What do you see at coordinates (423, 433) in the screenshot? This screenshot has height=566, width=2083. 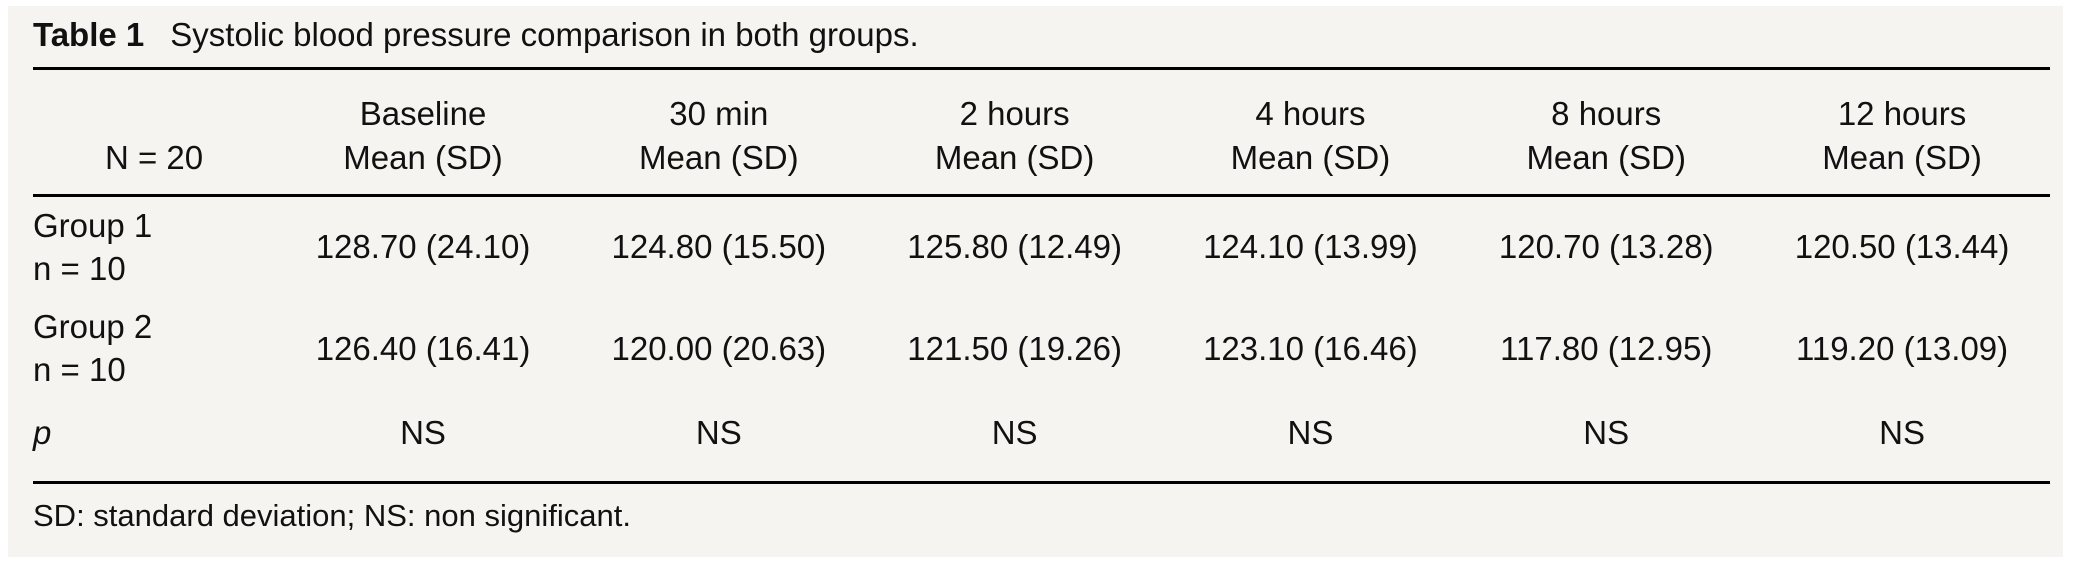 I see `p-value-baseline: NS` at bounding box center [423, 433].